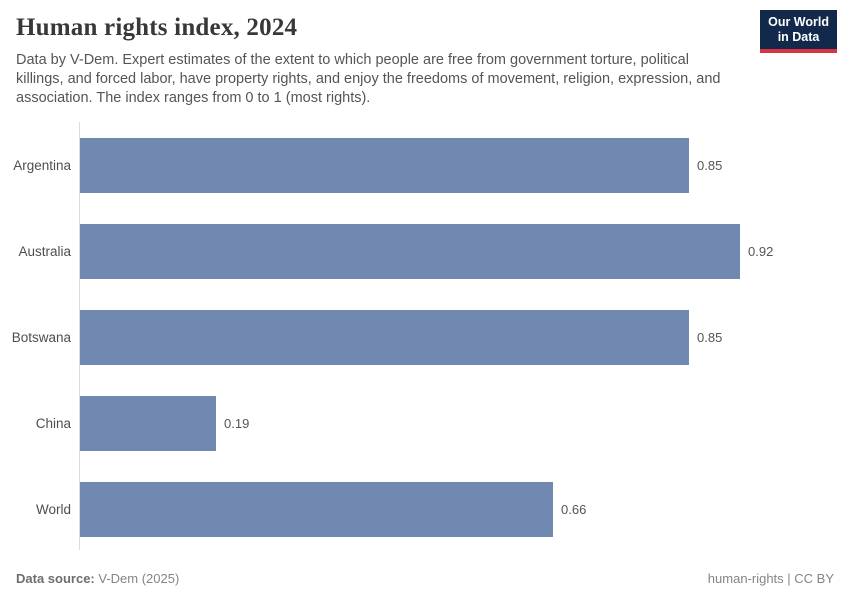 This screenshot has height=600, width=850. What do you see at coordinates (410, 251) in the screenshot?
I see `bar-australia` at bounding box center [410, 251].